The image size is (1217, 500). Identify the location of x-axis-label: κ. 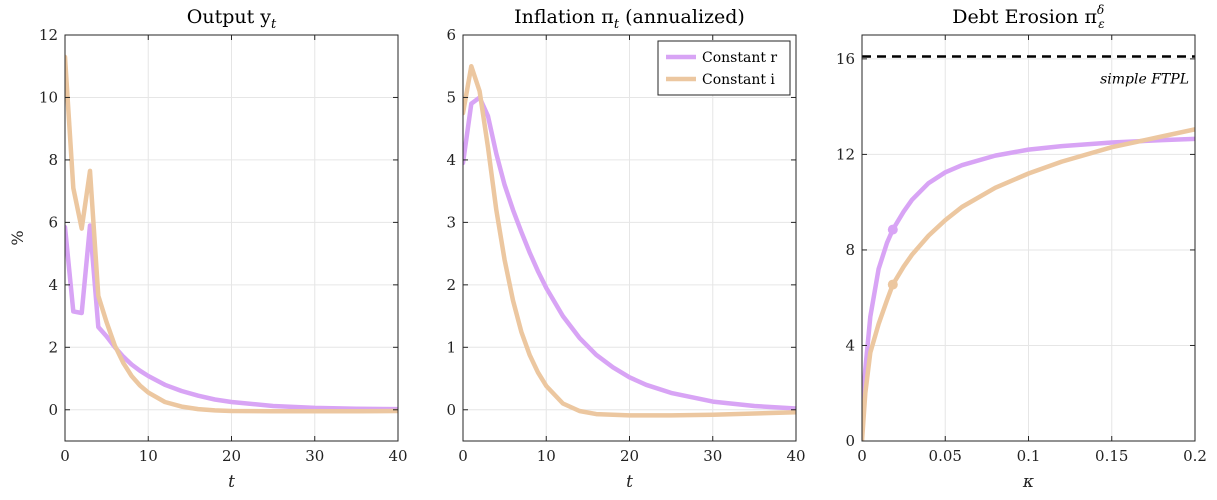
(1028, 482).